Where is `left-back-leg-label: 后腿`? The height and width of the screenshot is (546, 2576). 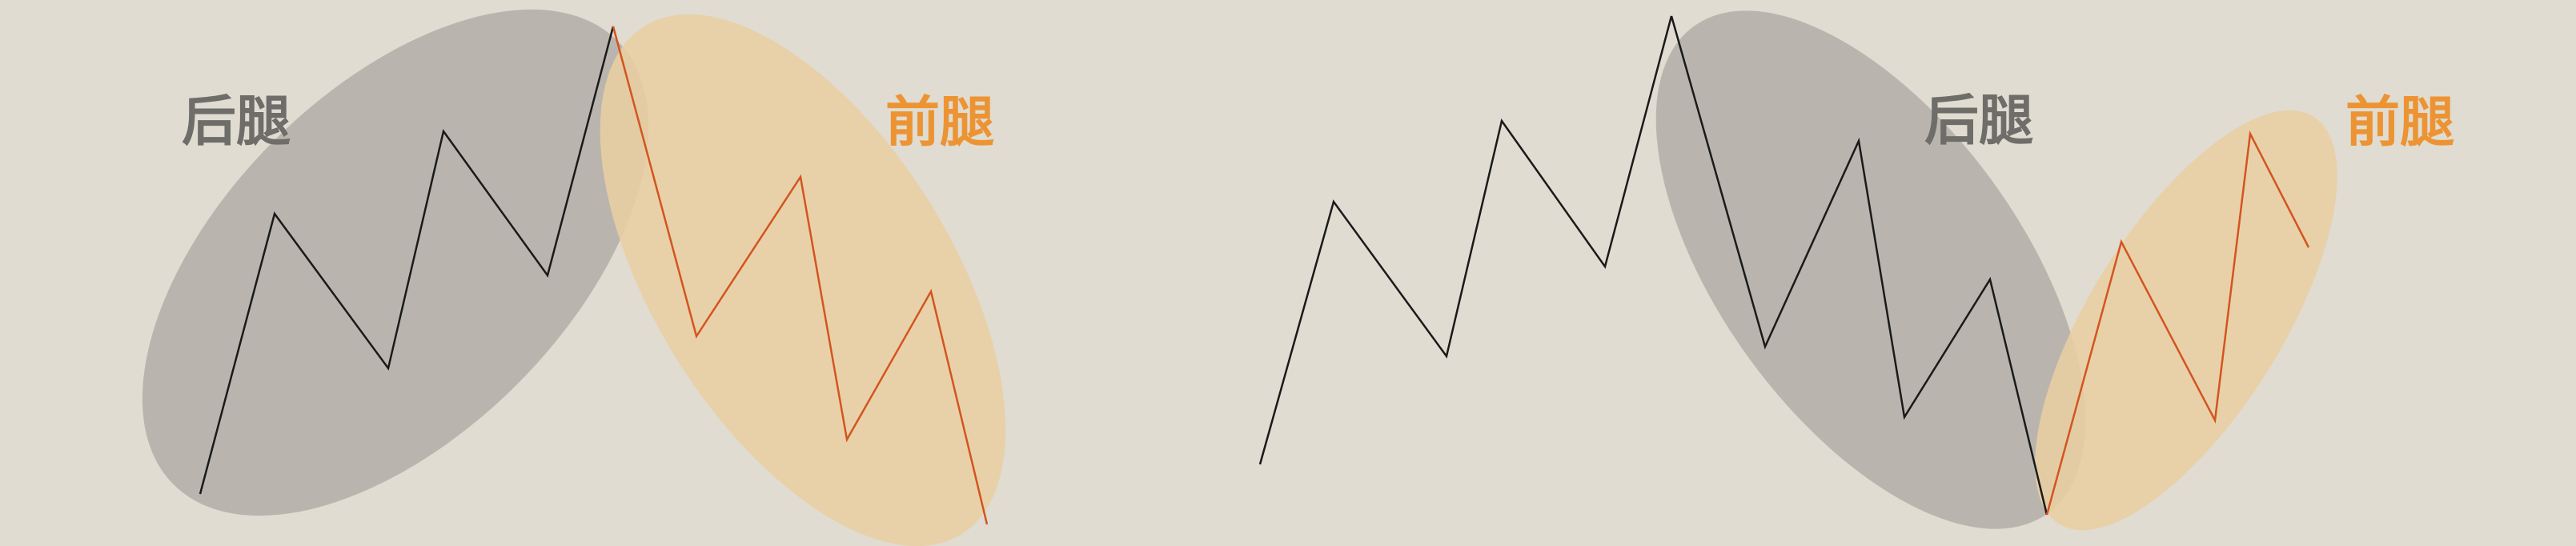 left-back-leg-label: 后腿 is located at coordinates (237, 122).